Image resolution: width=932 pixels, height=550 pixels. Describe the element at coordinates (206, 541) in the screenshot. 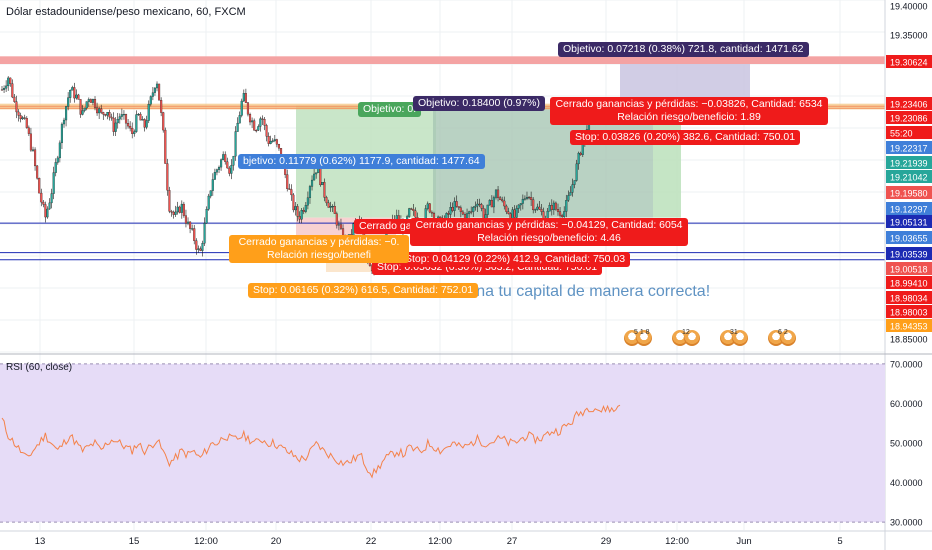

I see `time-tick-label: 12:00` at that location.